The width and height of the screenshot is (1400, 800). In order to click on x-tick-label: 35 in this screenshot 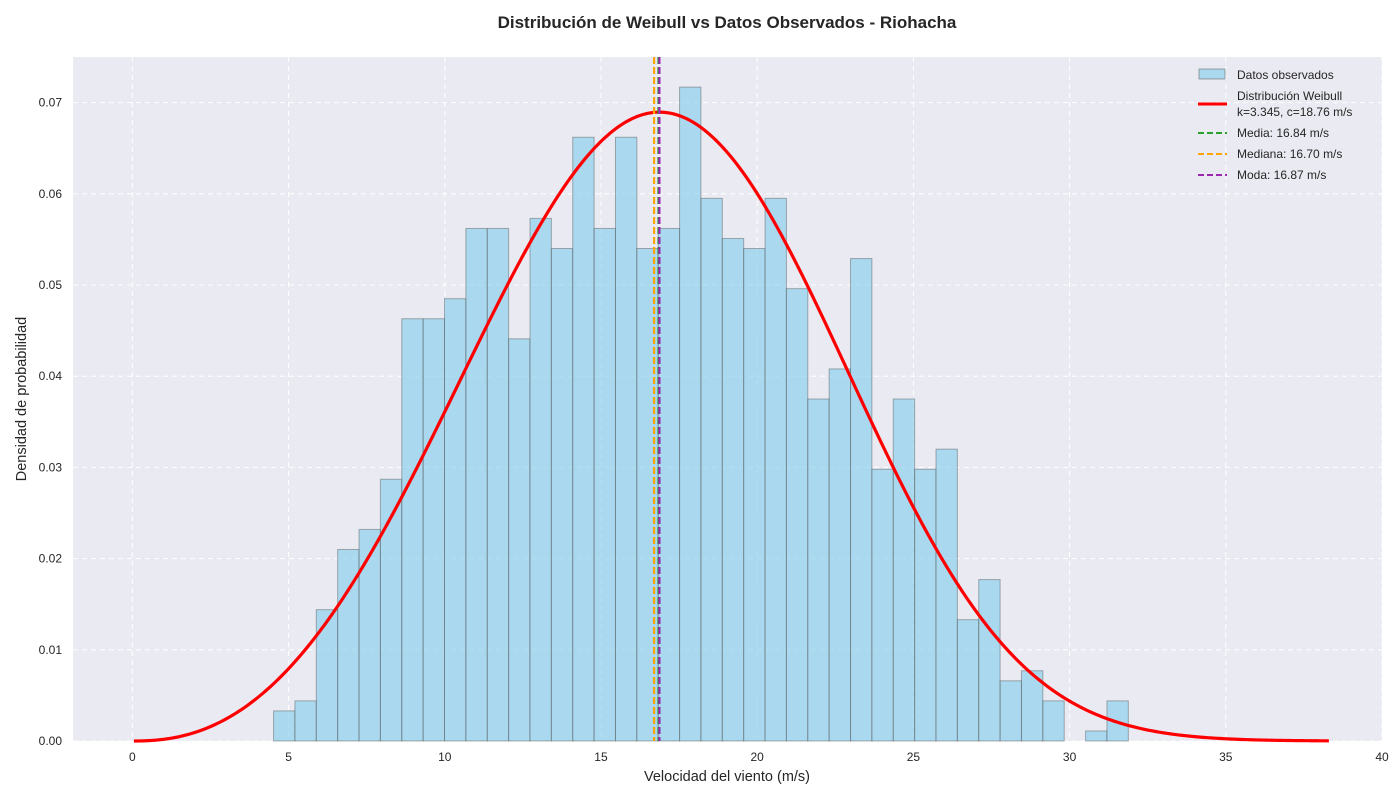, I will do `click(1226, 757)`.